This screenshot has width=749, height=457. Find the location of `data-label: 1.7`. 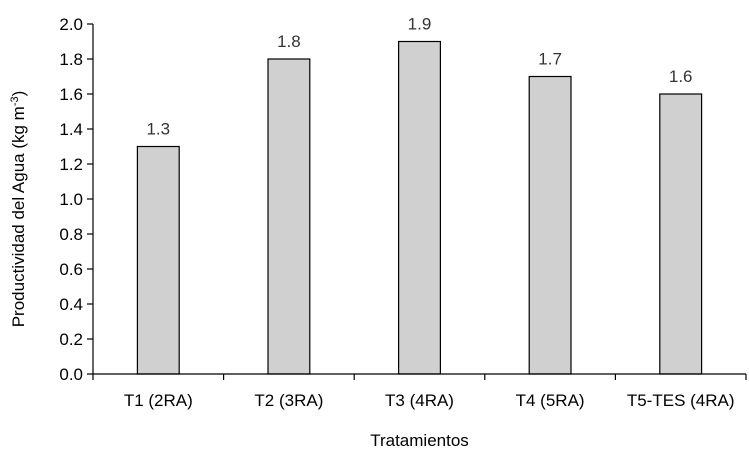

data-label: 1.7 is located at coordinates (550, 59).